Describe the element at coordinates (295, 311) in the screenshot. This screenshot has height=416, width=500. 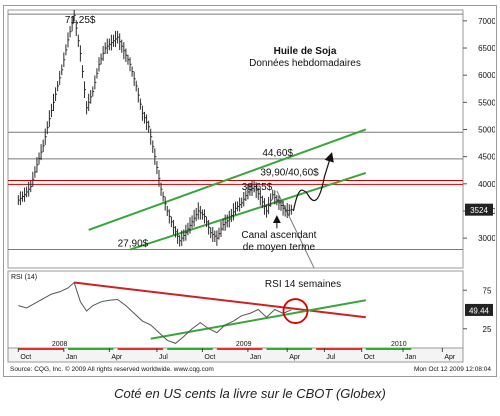
I see `rsi-highlight-circle` at that location.